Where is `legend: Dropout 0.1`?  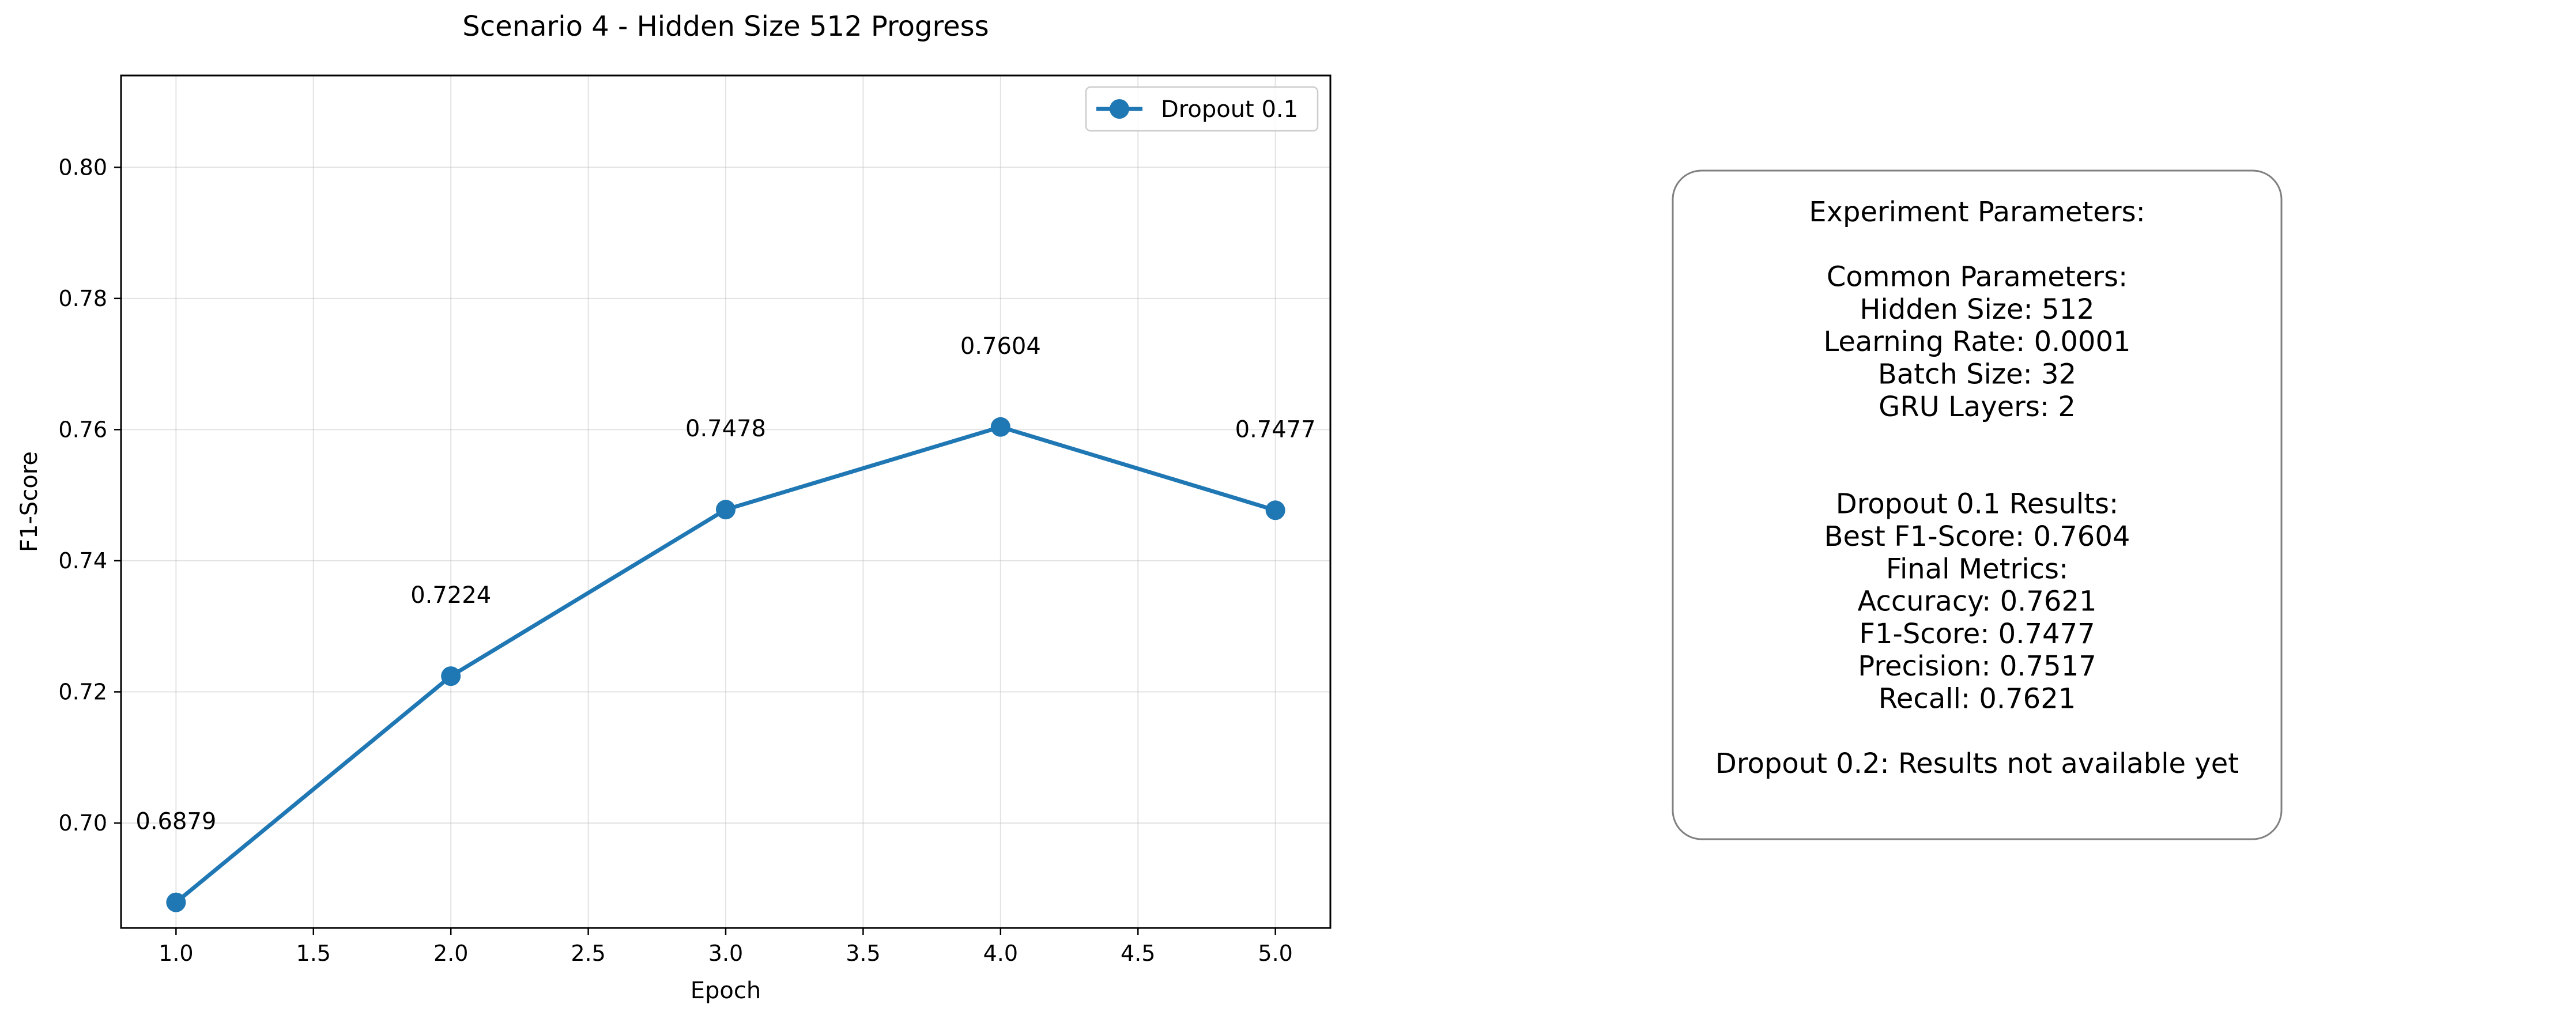
legend: Dropout 0.1 is located at coordinates (1202, 109).